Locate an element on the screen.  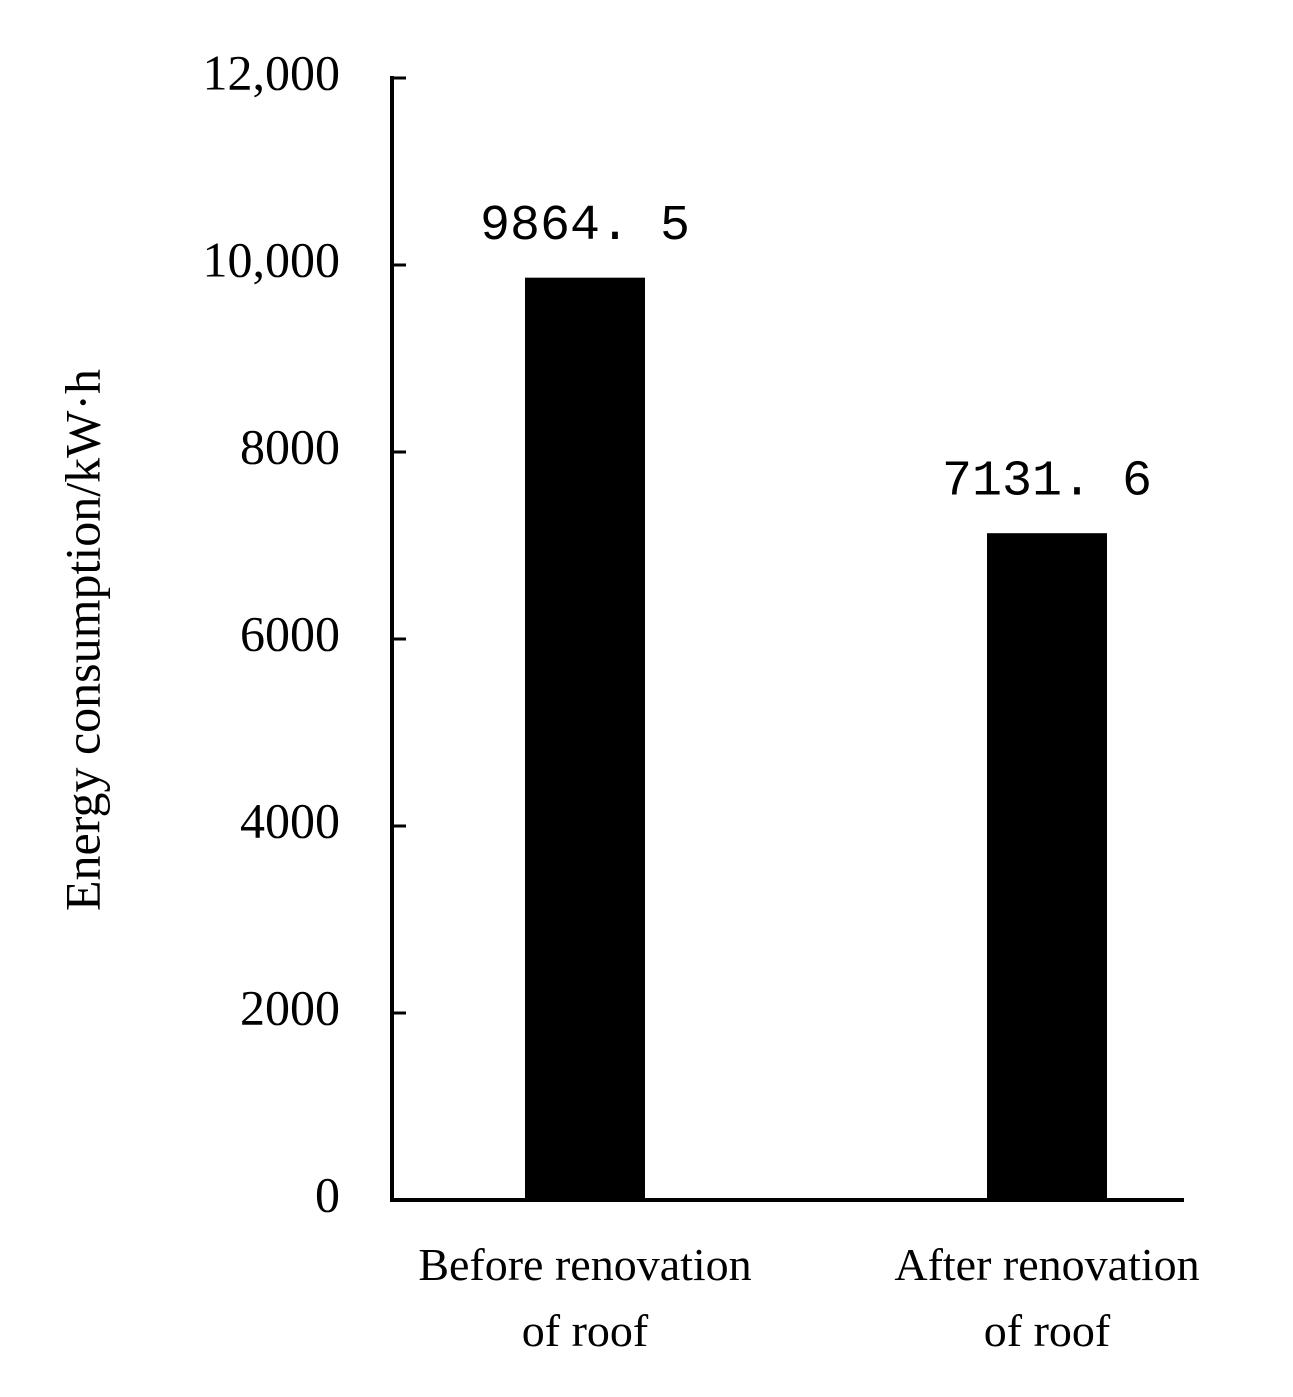
y-tick-label: 2000 is located at coordinates (290, 1007).